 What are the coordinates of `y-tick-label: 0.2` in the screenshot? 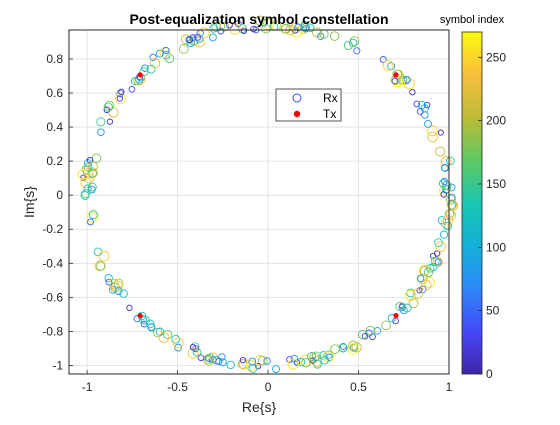 It's located at (54, 161).